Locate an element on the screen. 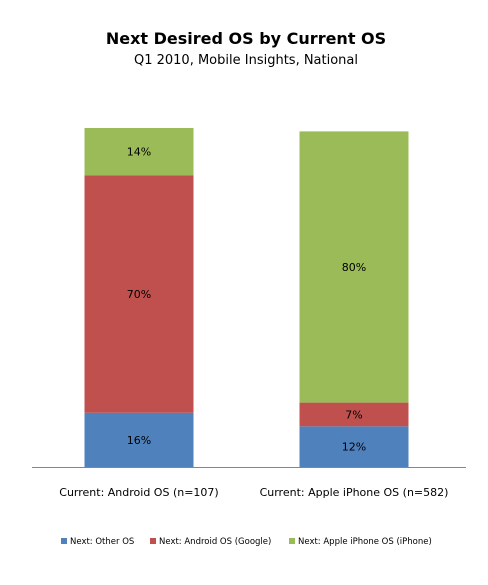 This screenshot has height=585, width=488. data-label-1-1: 16% is located at coordinates (139, 440).